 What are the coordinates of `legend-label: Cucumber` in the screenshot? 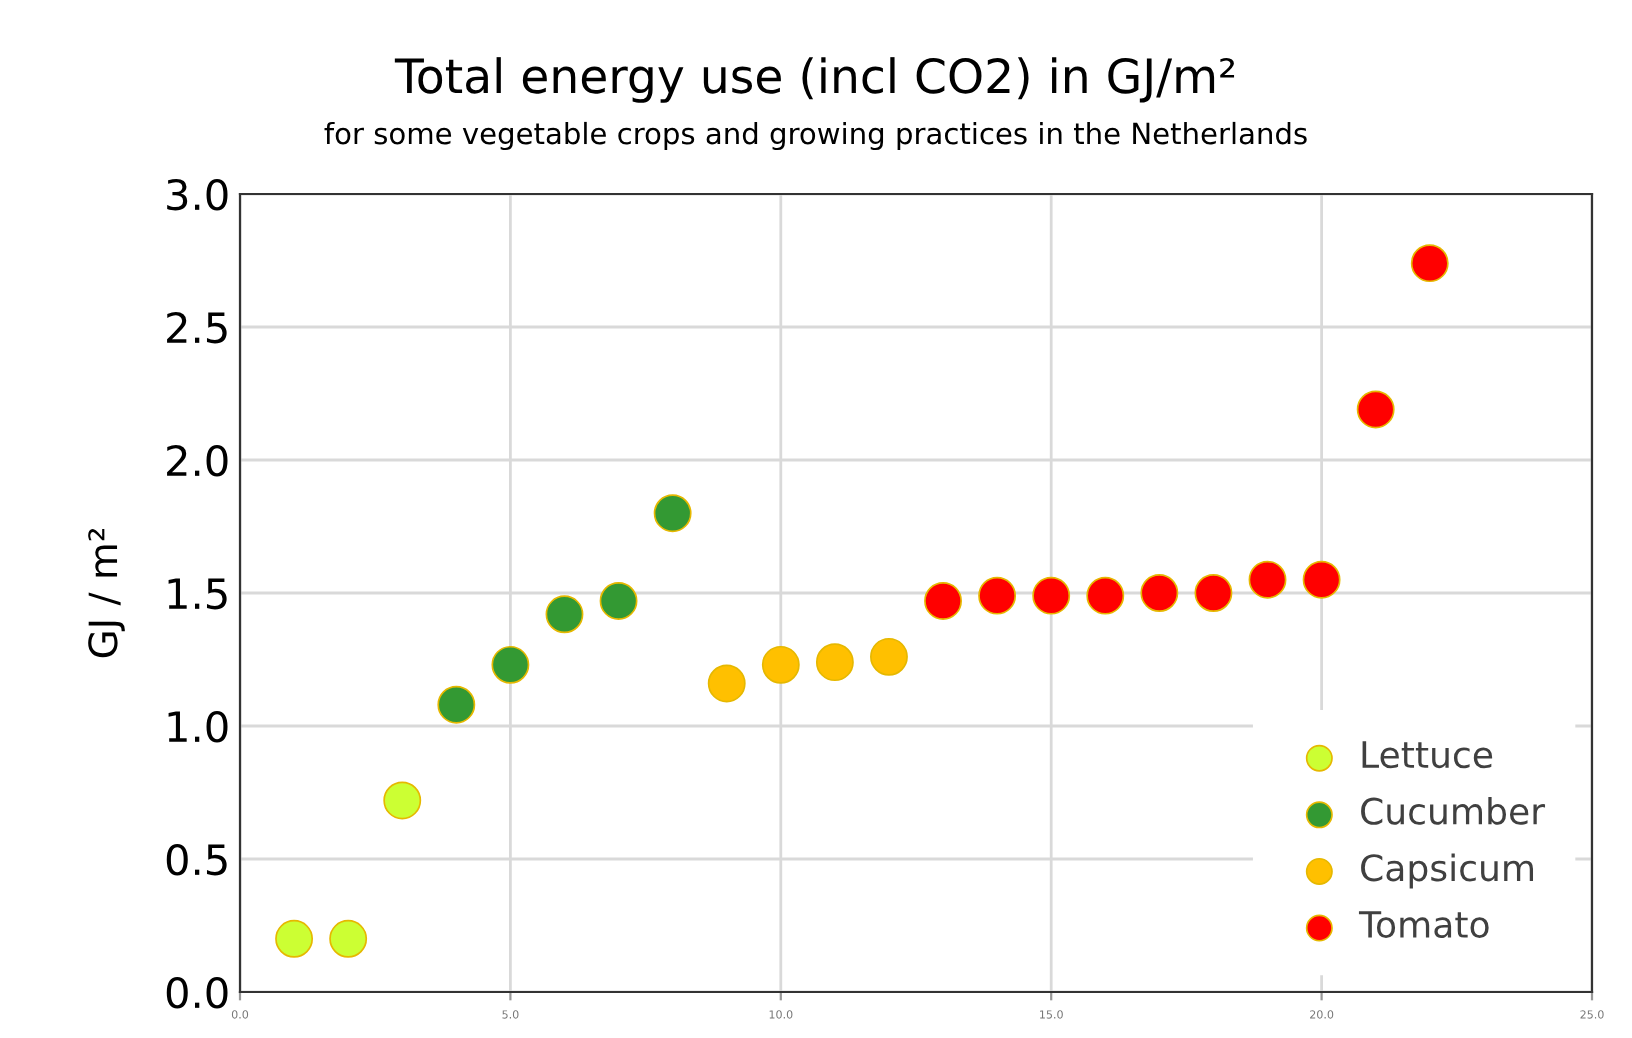 It's located at (1453, 810).